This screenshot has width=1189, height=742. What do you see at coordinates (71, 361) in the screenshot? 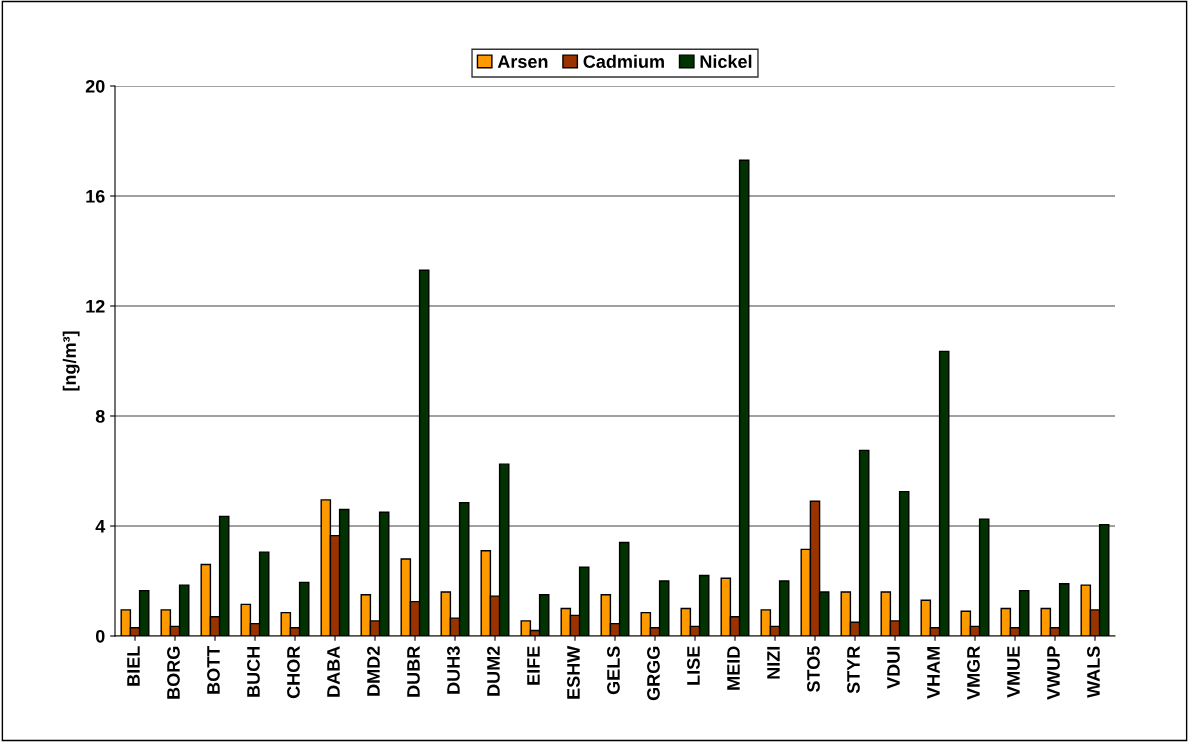
I see `y-axis-title: [ng/m³]` at bounding box center [71, 361].